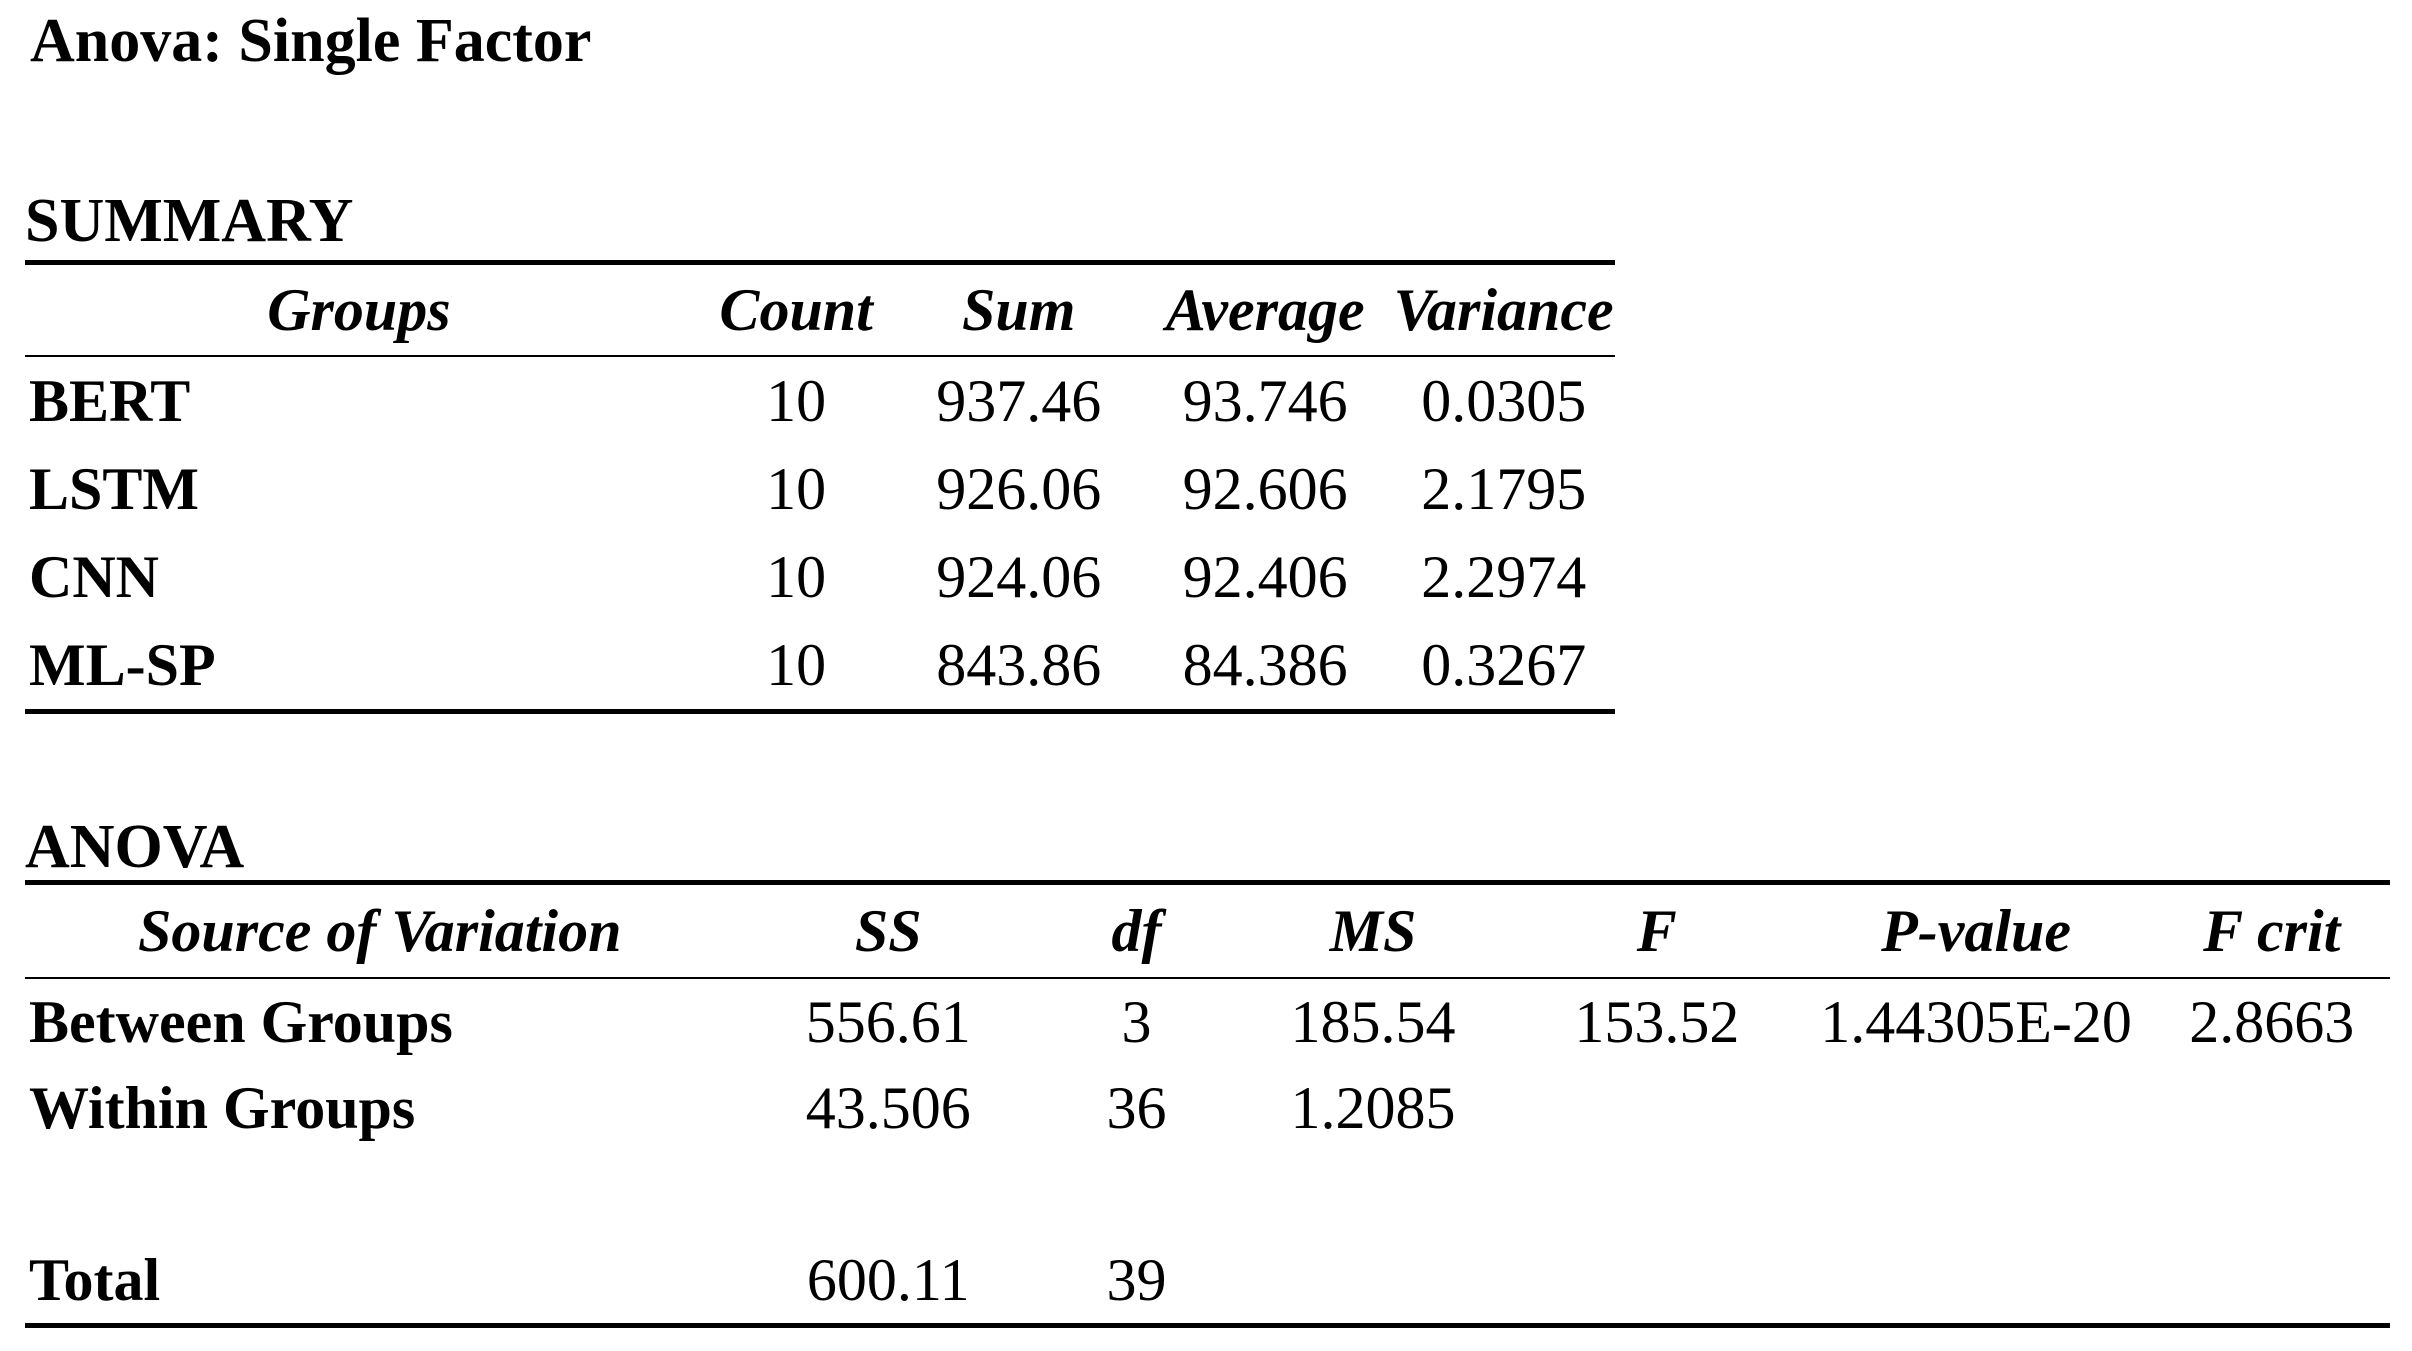  What do you see at coordinates (2271, 930) in the screenshot?
I see `anova-col-fcrit: F crit` at bounding box center [2271, 930].